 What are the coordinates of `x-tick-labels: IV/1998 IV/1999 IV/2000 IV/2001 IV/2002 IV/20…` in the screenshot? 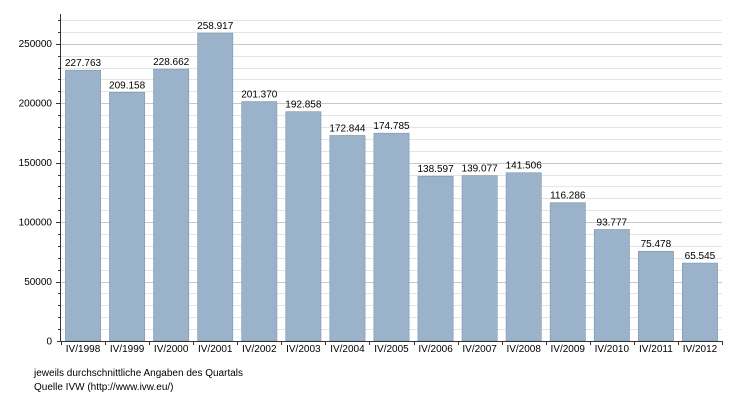 It's located at (392, 349).